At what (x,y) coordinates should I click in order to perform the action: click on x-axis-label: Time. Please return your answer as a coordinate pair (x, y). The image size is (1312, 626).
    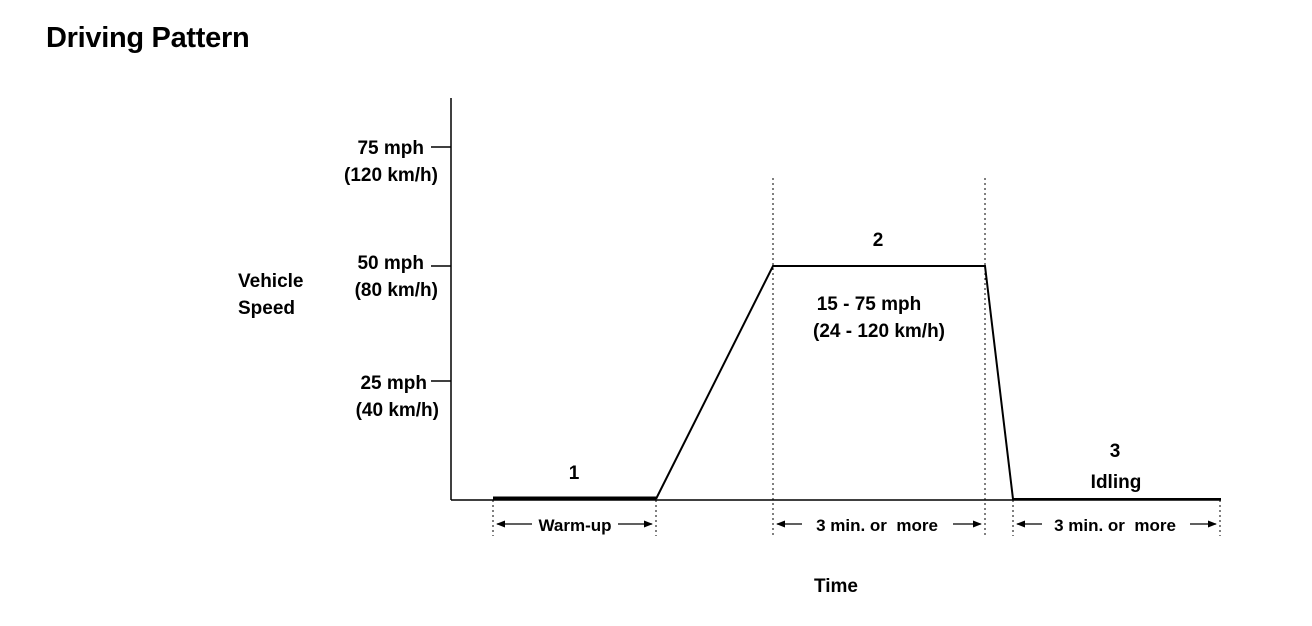
    Looking at the image, I should click on (836, 586).